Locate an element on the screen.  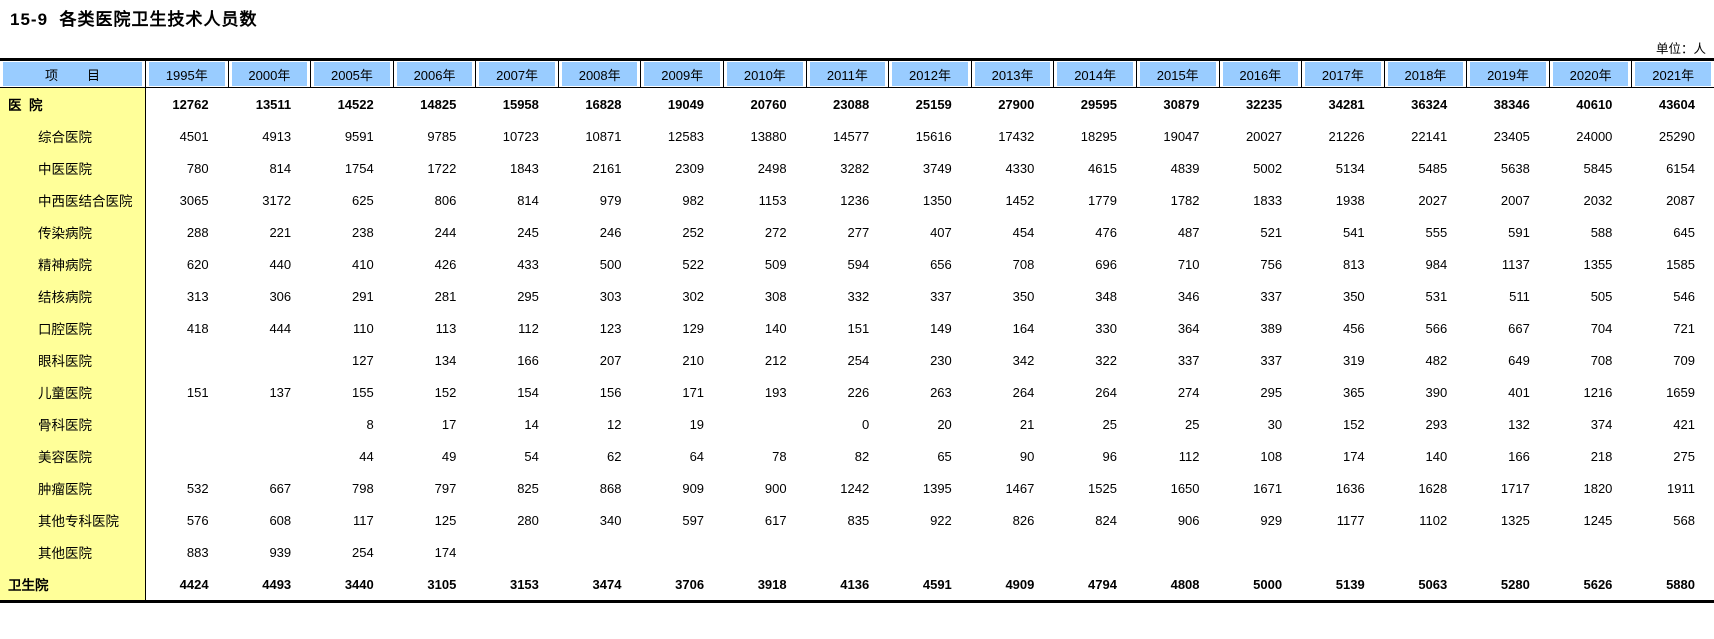
value-cell: 509 is located at coordinates (775, 264).